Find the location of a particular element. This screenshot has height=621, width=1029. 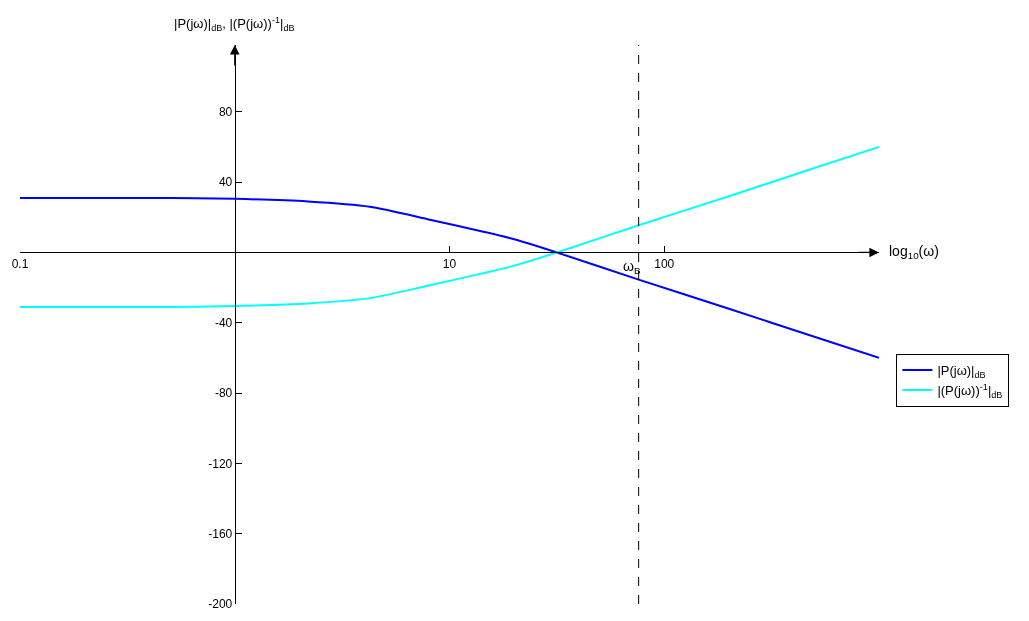

legend-label: |(P(jω))$^{-1}$|$_{dB}$ is located at coordinates (970, 390).